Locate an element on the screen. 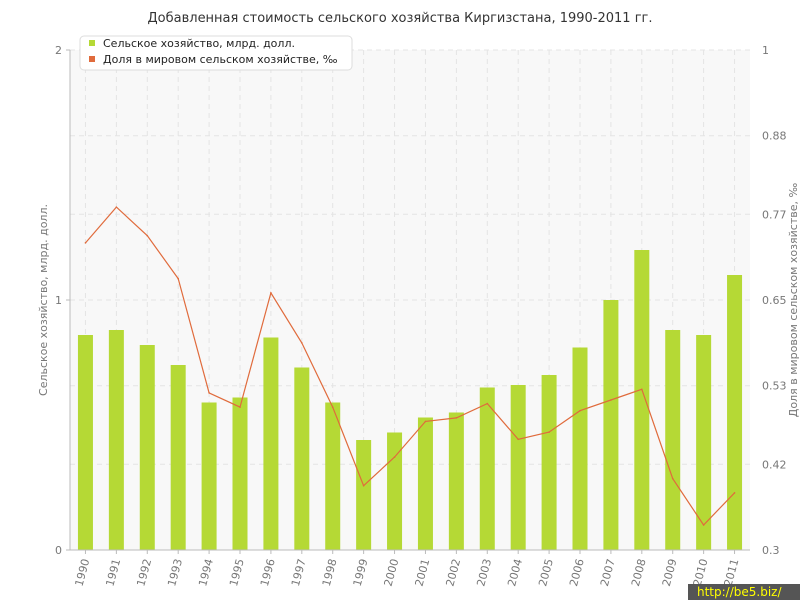  x-tick-label: 2008 is located at coordinates (639, 572).